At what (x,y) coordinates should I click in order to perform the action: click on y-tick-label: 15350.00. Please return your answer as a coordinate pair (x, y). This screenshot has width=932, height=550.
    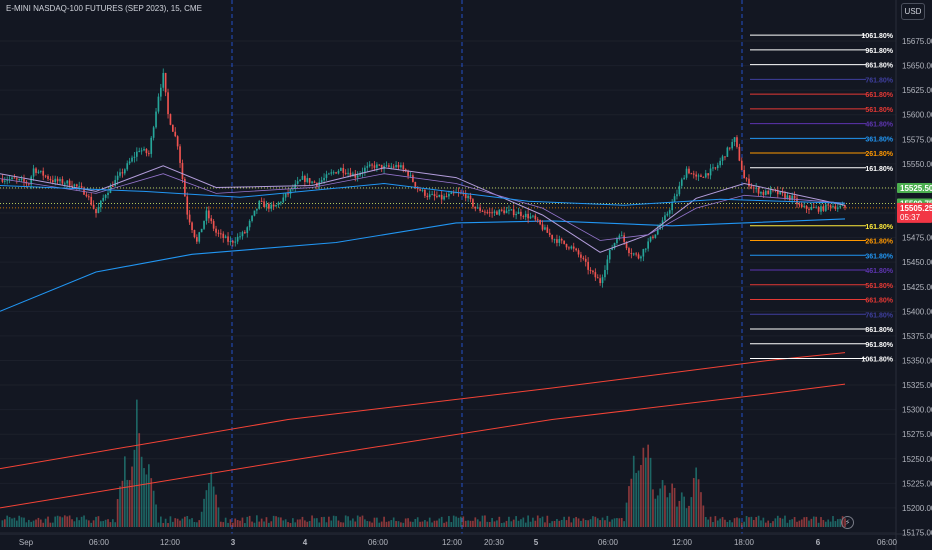
    Looking at the image, I should click on (917, 360).